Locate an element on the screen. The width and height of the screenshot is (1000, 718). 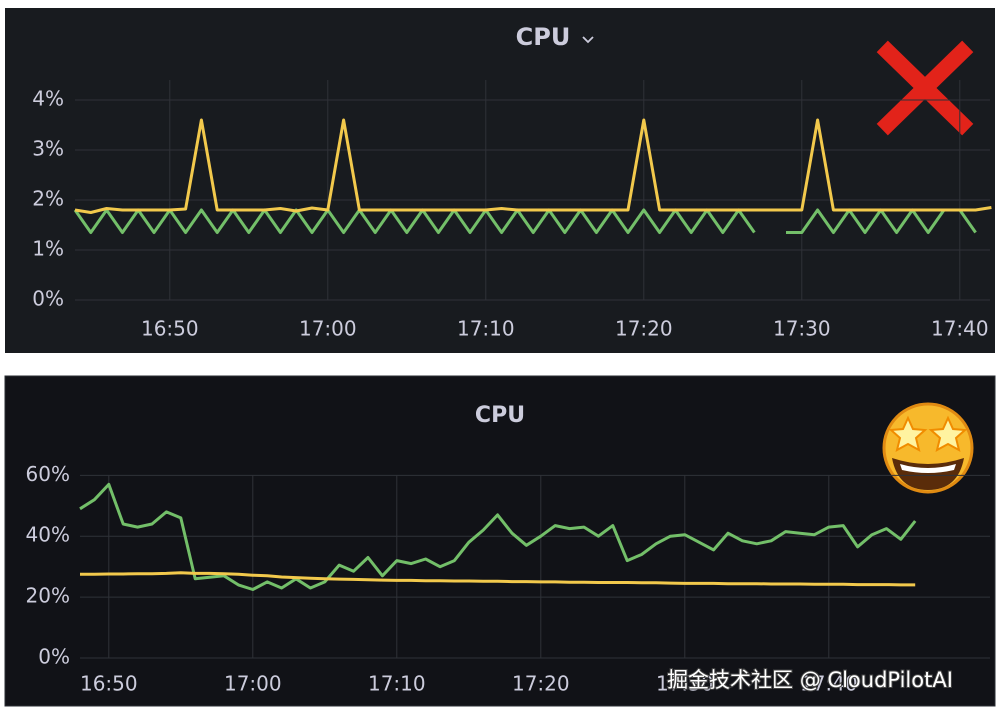
y-tick-label: 40% is located at coordinates (48, 535).